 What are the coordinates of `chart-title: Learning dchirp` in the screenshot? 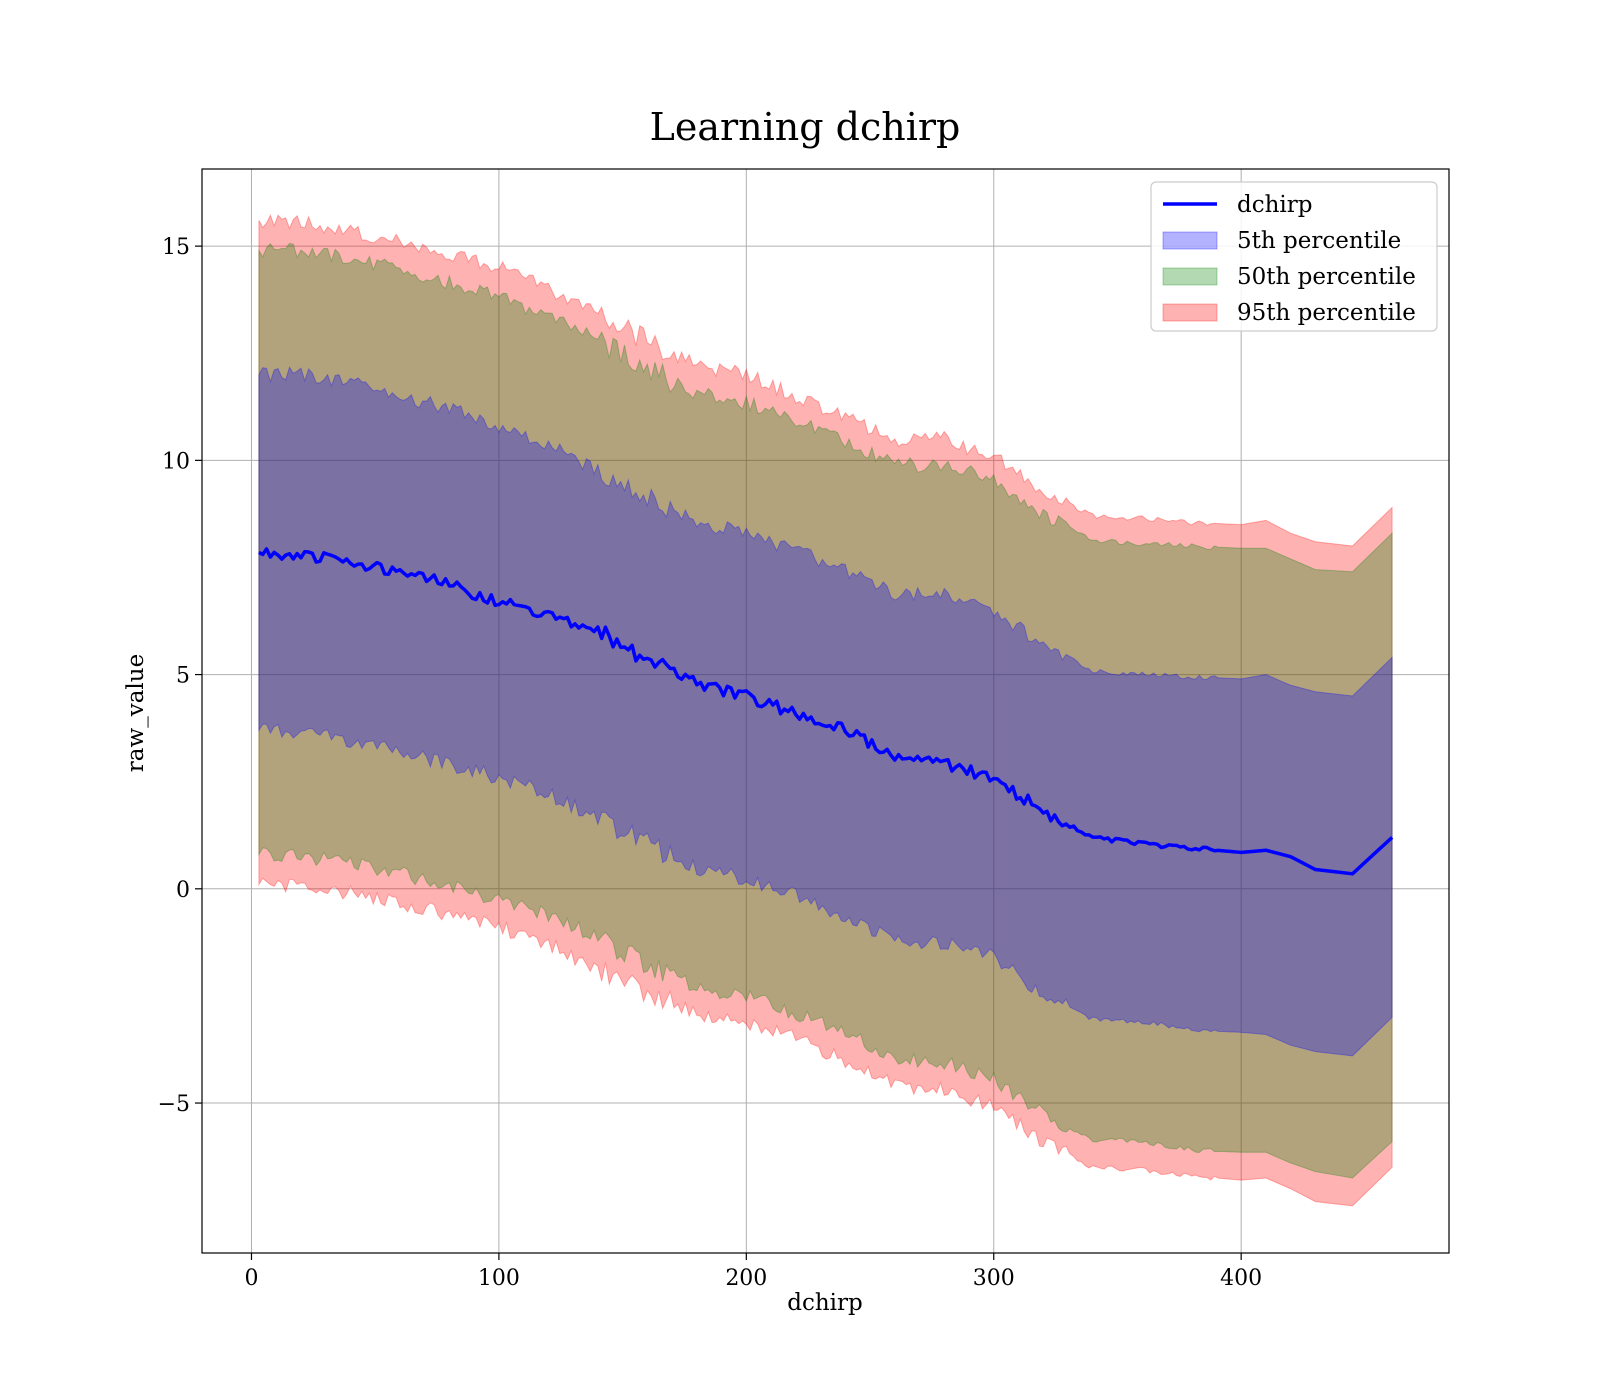 It's located at (805, 127).